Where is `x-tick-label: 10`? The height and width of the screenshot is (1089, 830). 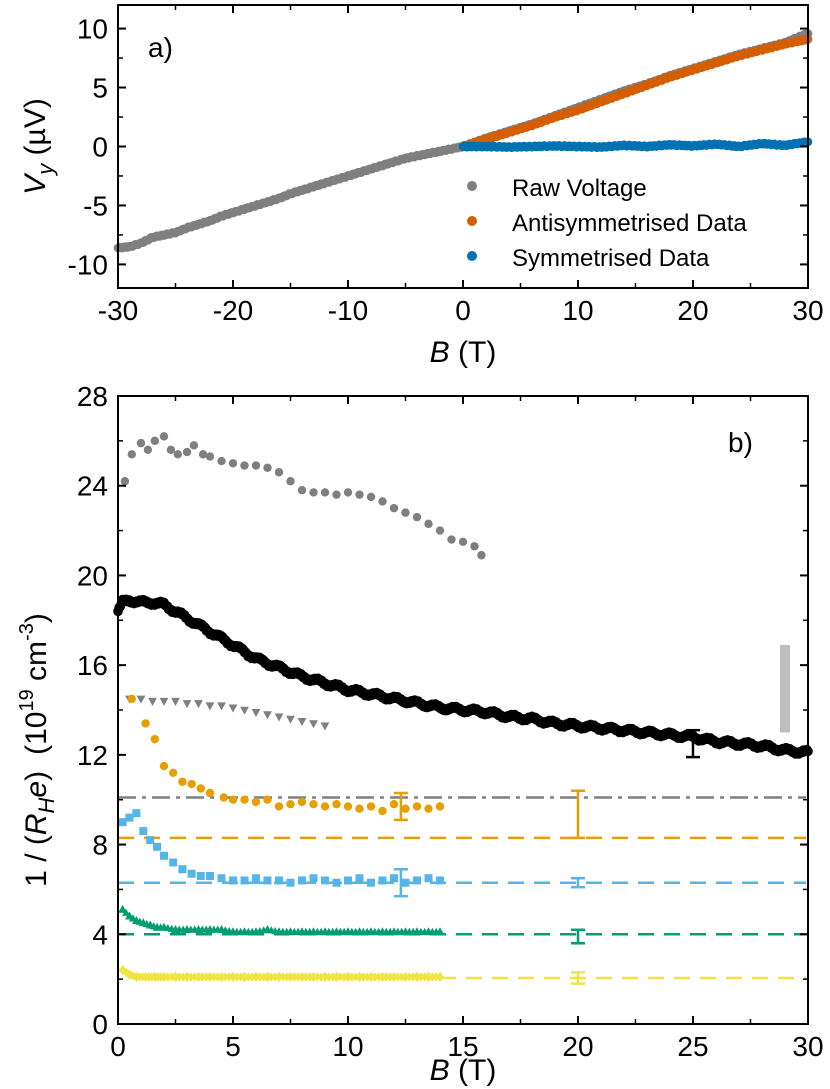
x-tick-label: 10 is located at coordinates (577, 310).